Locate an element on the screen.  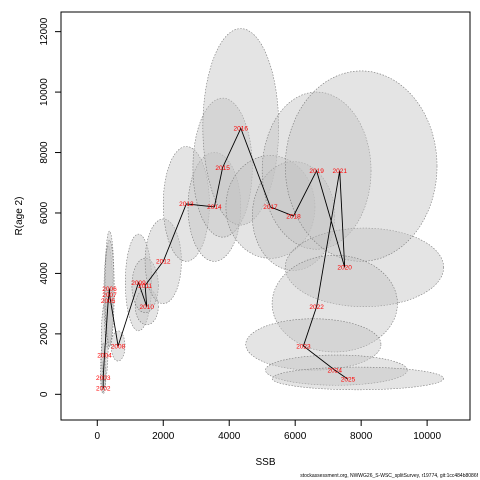
point-label-2021: 2021 is located at coordinates (339, 171).